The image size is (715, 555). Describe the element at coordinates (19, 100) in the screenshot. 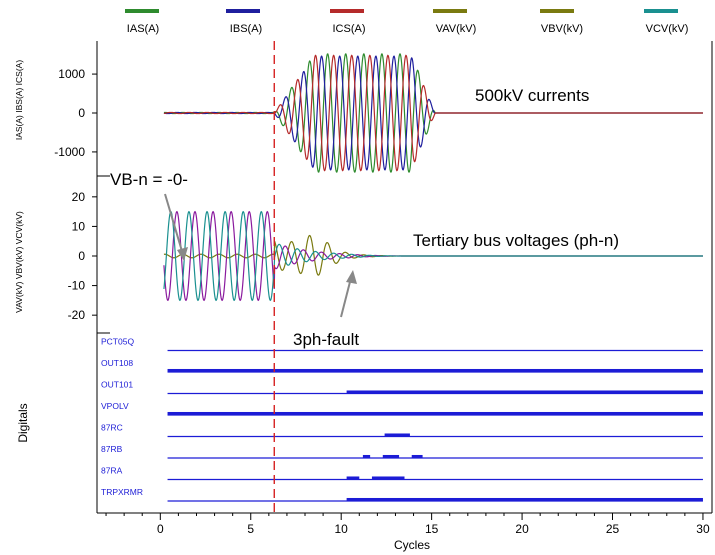

I see `currents-y-axis-label: IAS(A) IBS(A) ICS(A)` at that location.